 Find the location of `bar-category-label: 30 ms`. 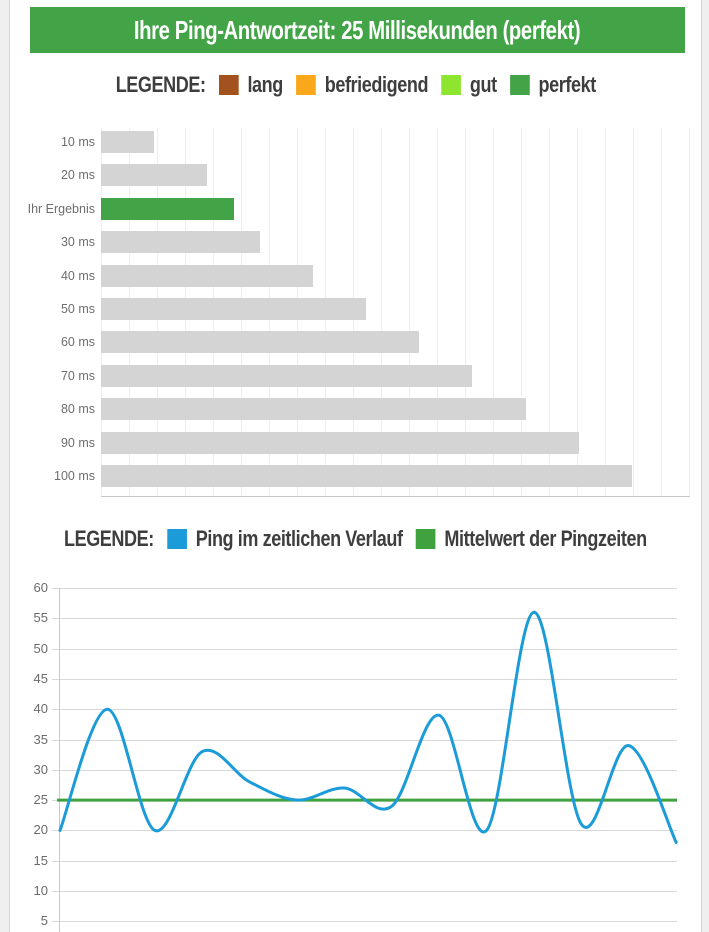

bar-category-label: 30 ms is located at coordinates (77, 242).